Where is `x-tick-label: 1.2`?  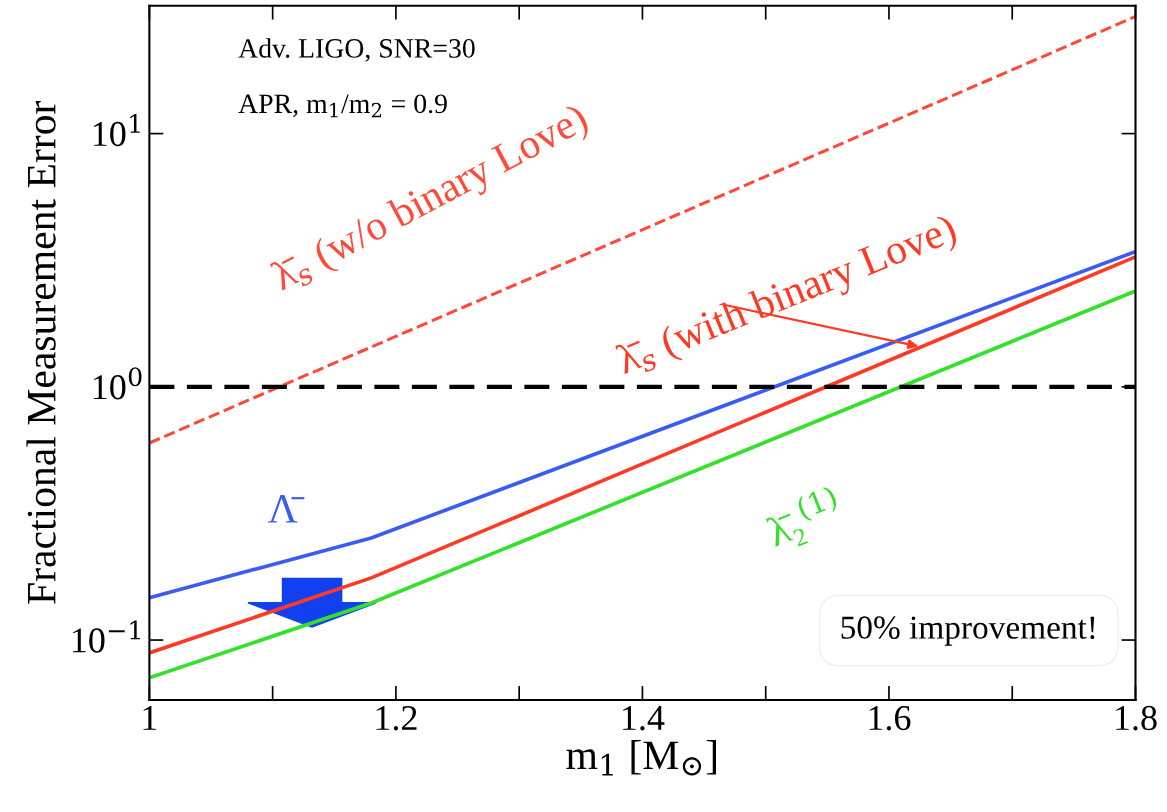
x-tick-label: 1.2 is located at coordinates (396, 718).